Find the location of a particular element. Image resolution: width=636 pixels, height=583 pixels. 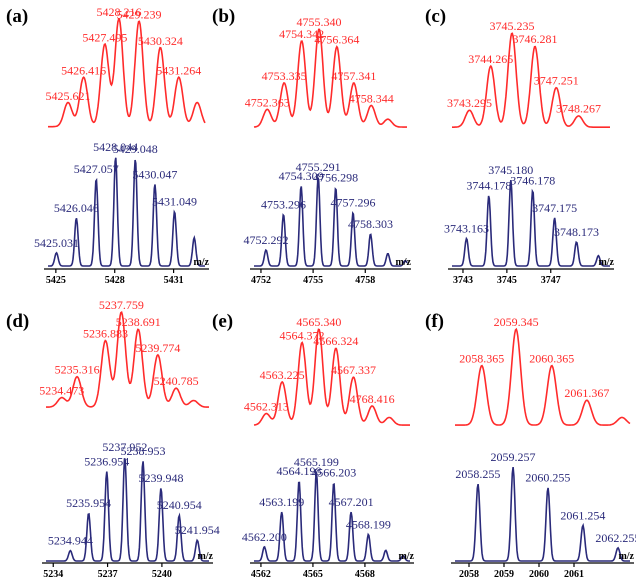

exp-peak-label-e-6: 4768.416 is located at coordinates (372, 399).